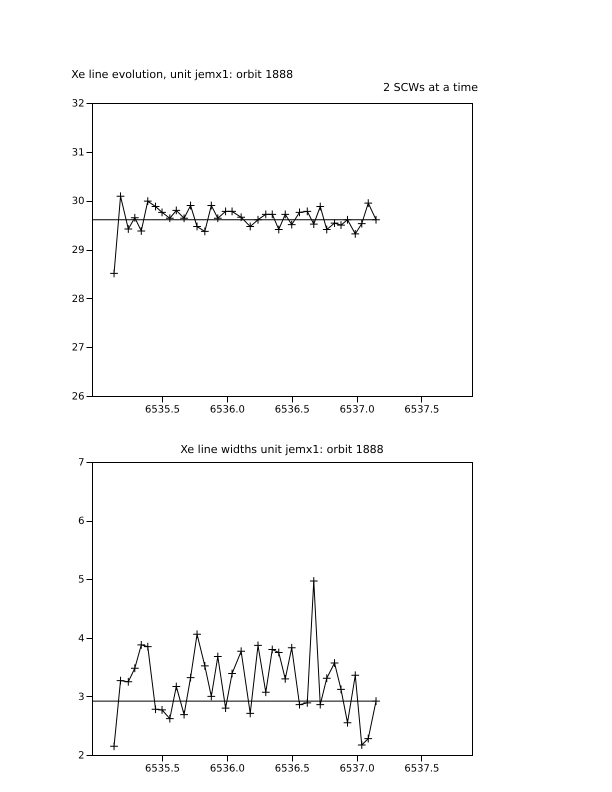 The width and height of the screenshot is (612, 792). What do you see at coordinates (430, 87) in the screenshot?
I see `text: 2 SCWs at a time` at bounding box center [430, 87].